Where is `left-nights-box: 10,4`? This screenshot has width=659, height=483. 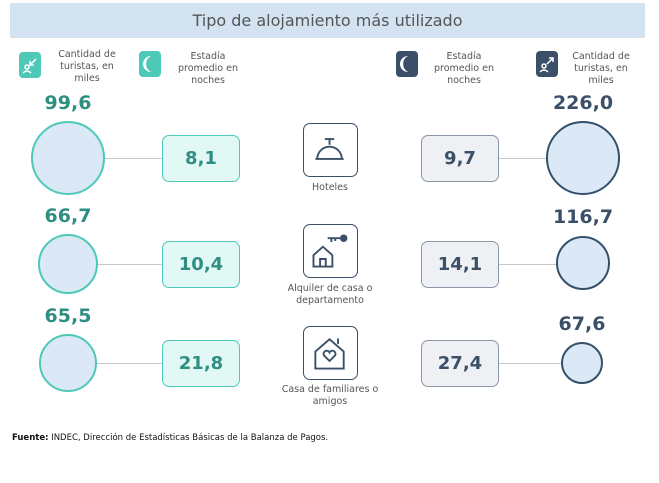 left-nights-box: 10,4 is located at coordinates (201, 264).